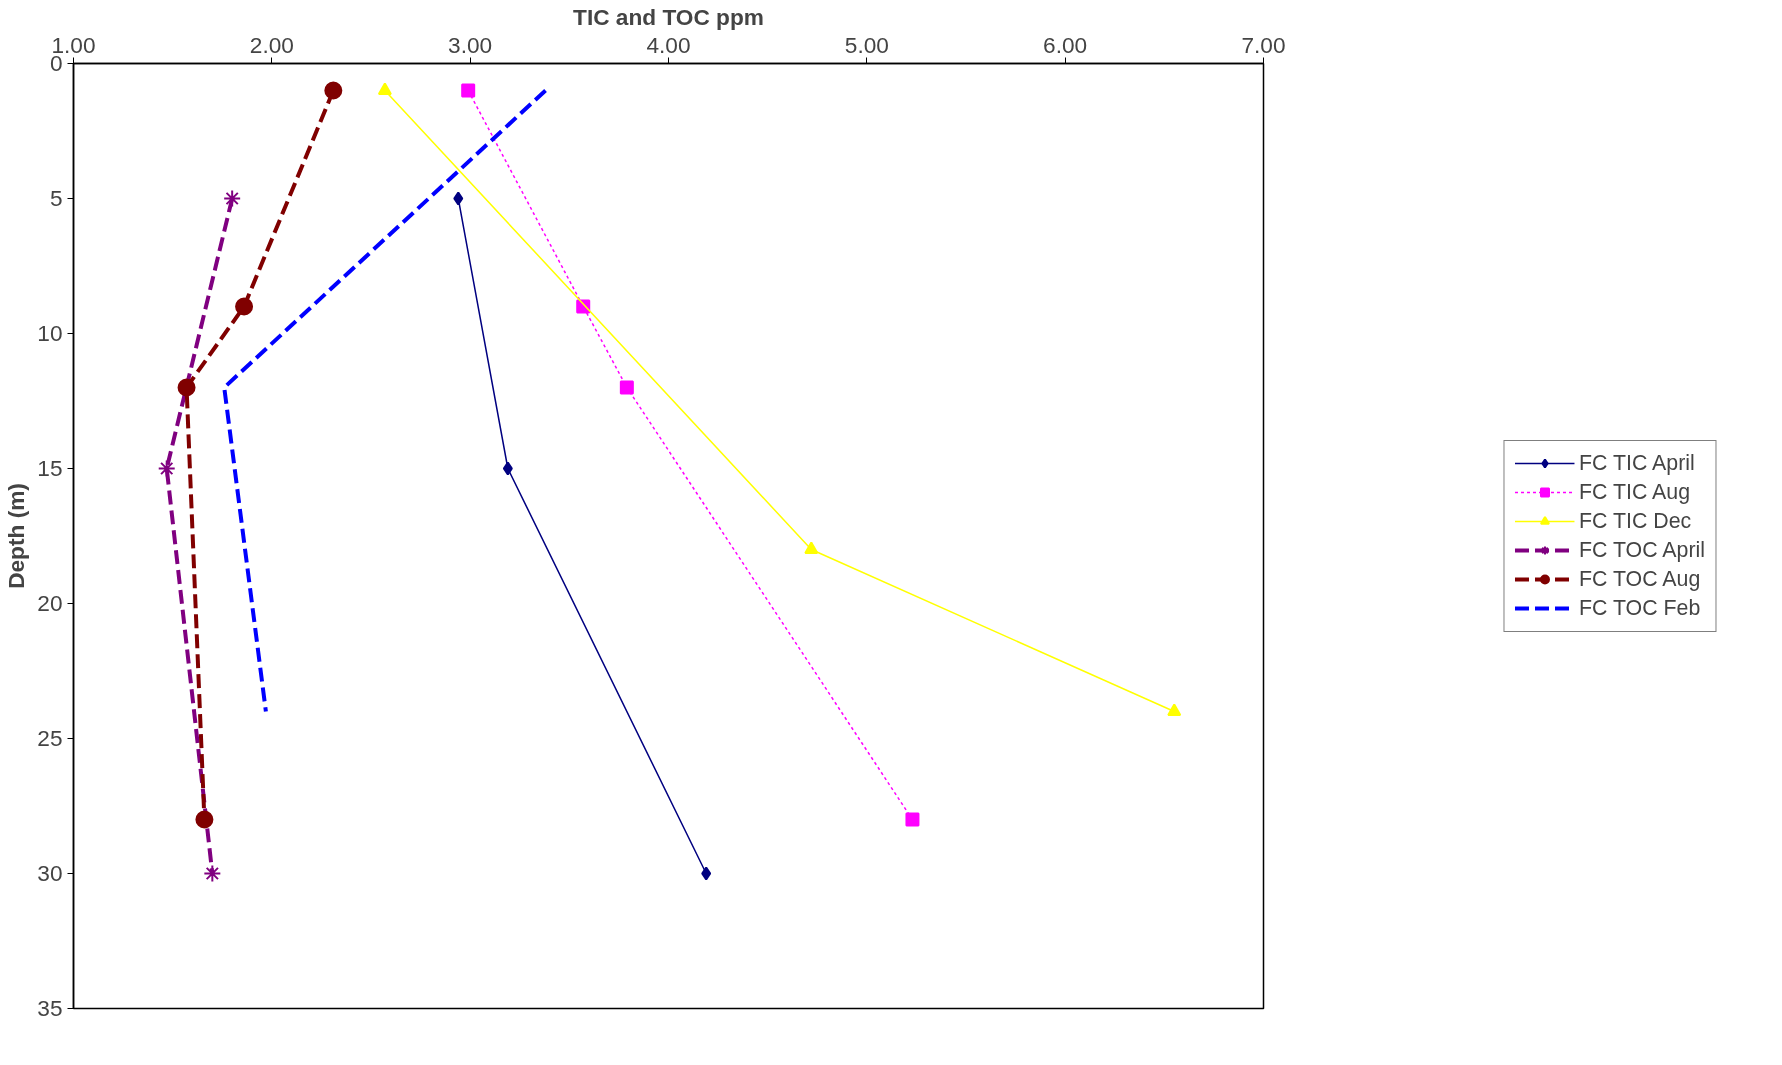  What do you see at coordinates (271, 44) in the screenshot?
I see `x-tick-label: 2.00` at bounding box center [271, 44].